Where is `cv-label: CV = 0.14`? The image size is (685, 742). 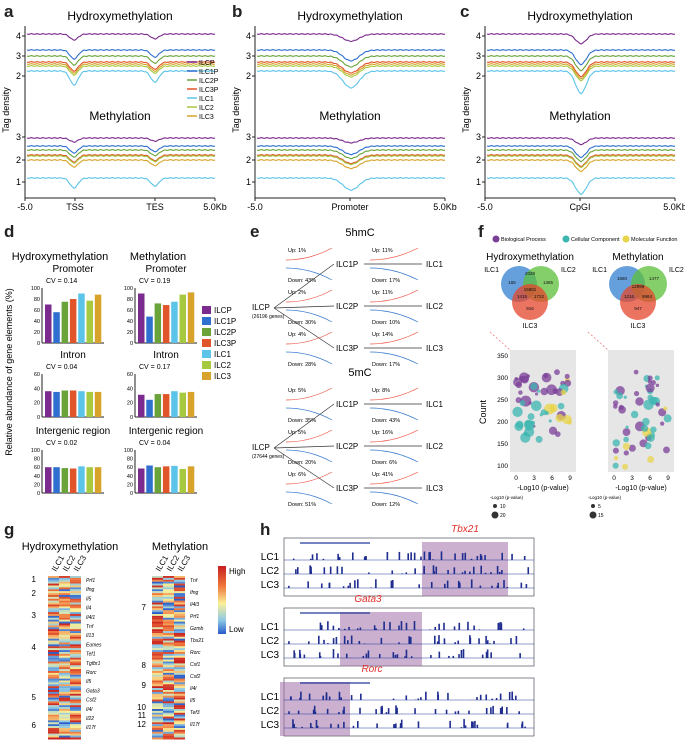 cv-label: CV = 0.14 is located at coordinates (61, 281).